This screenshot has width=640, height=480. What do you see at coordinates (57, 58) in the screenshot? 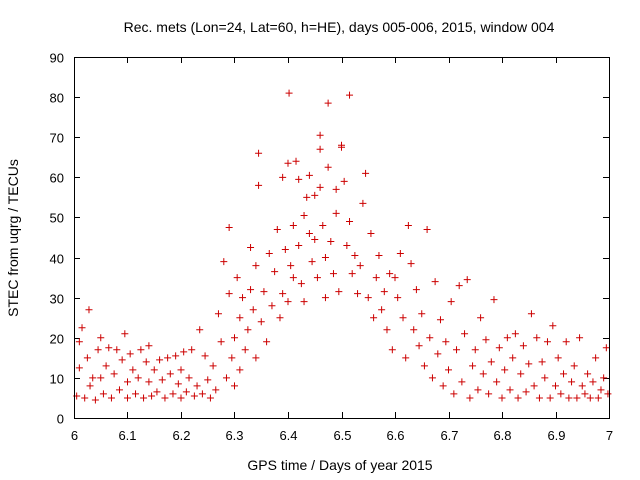
I see `y-tick-label: 90` at bounding box center [57, 58].